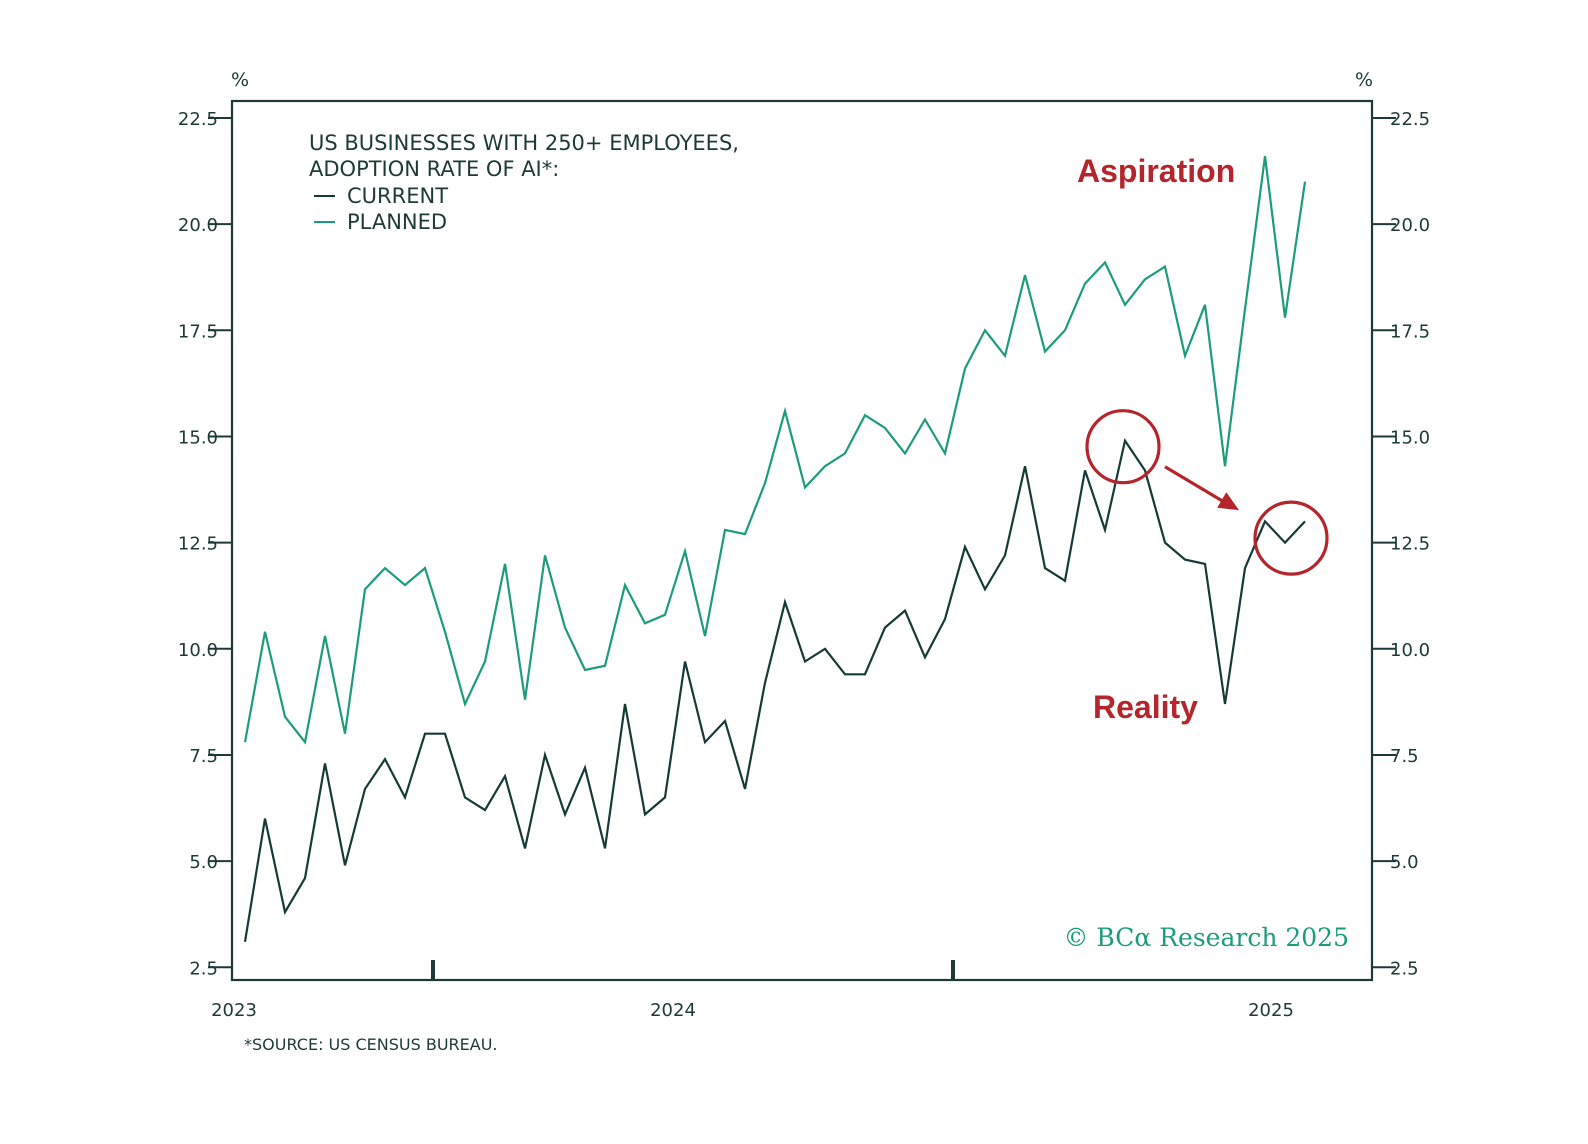 The width and height of the screenshot is (1588, 1144). I want to click on y-tick-label-left: 15.0, so click(198, 437).